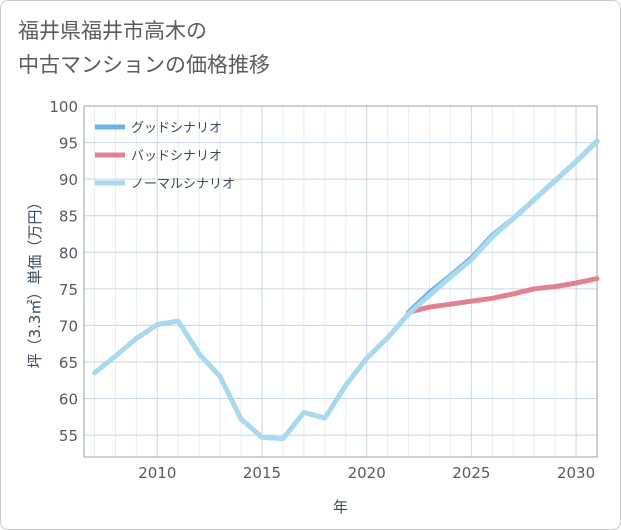 This screenshot has width=621, height=530. Describe the element at coordinates (63, 271) in the screenshot. I see `y-axis-ticks: 55 60 65 70 75 80 85 90 95 100` at that location.